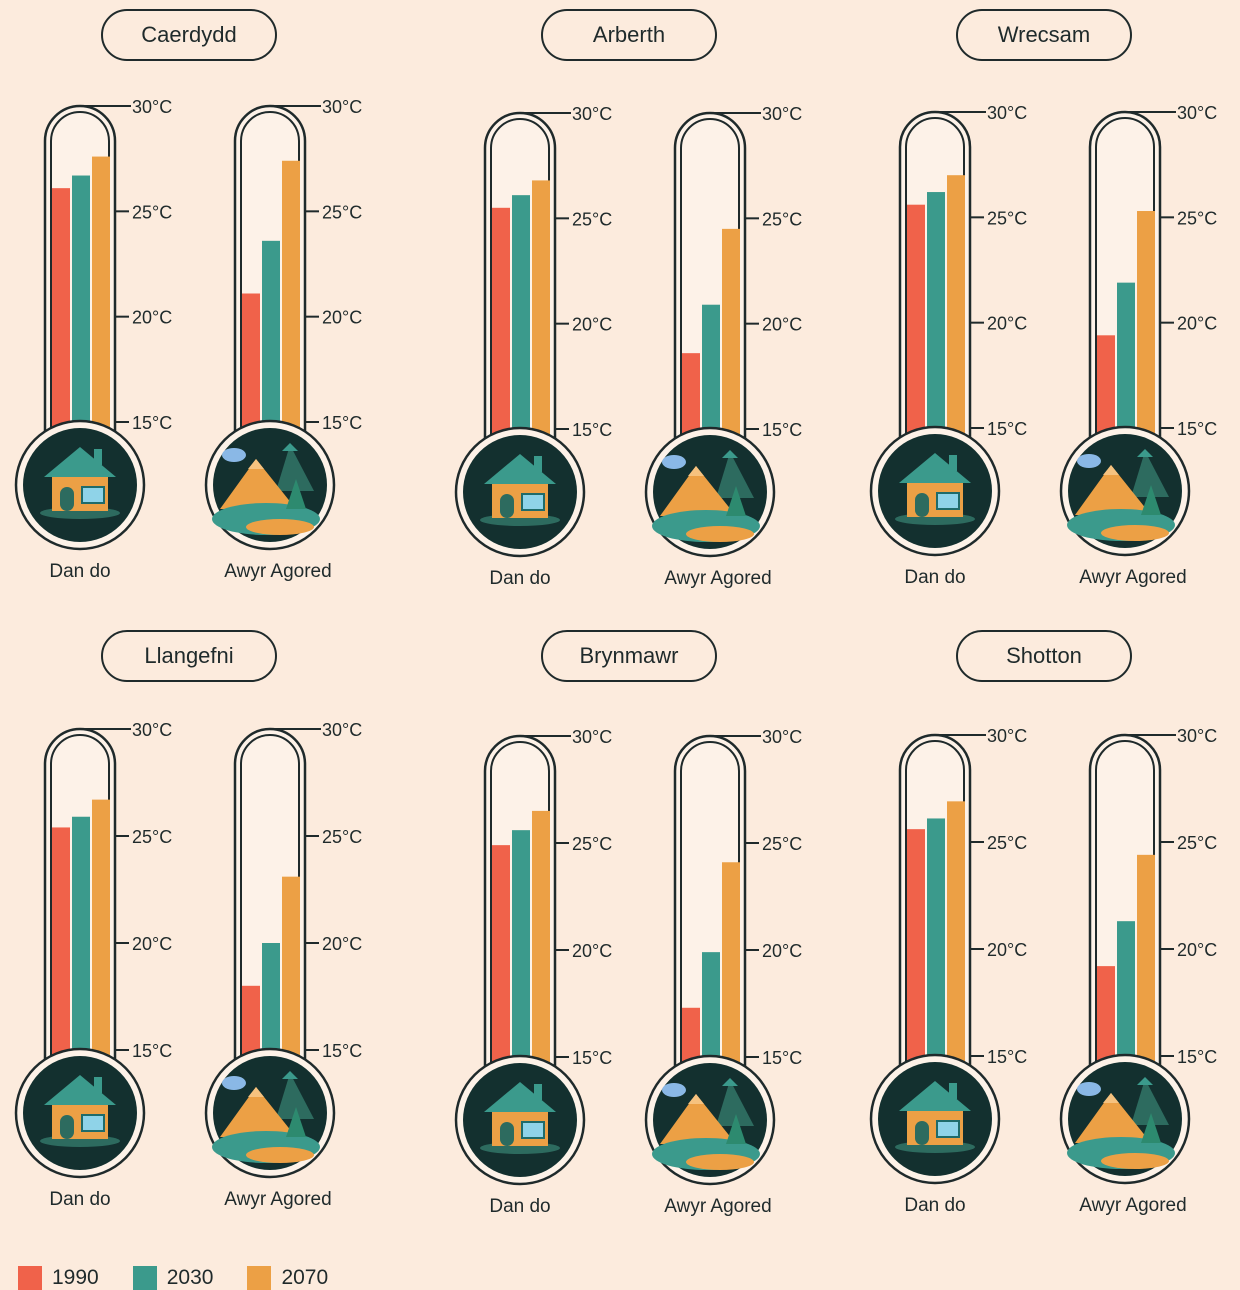 This screenshot has height=1290, width=1240. I want to click on legend-swatch-2030, so click(144, 1278).